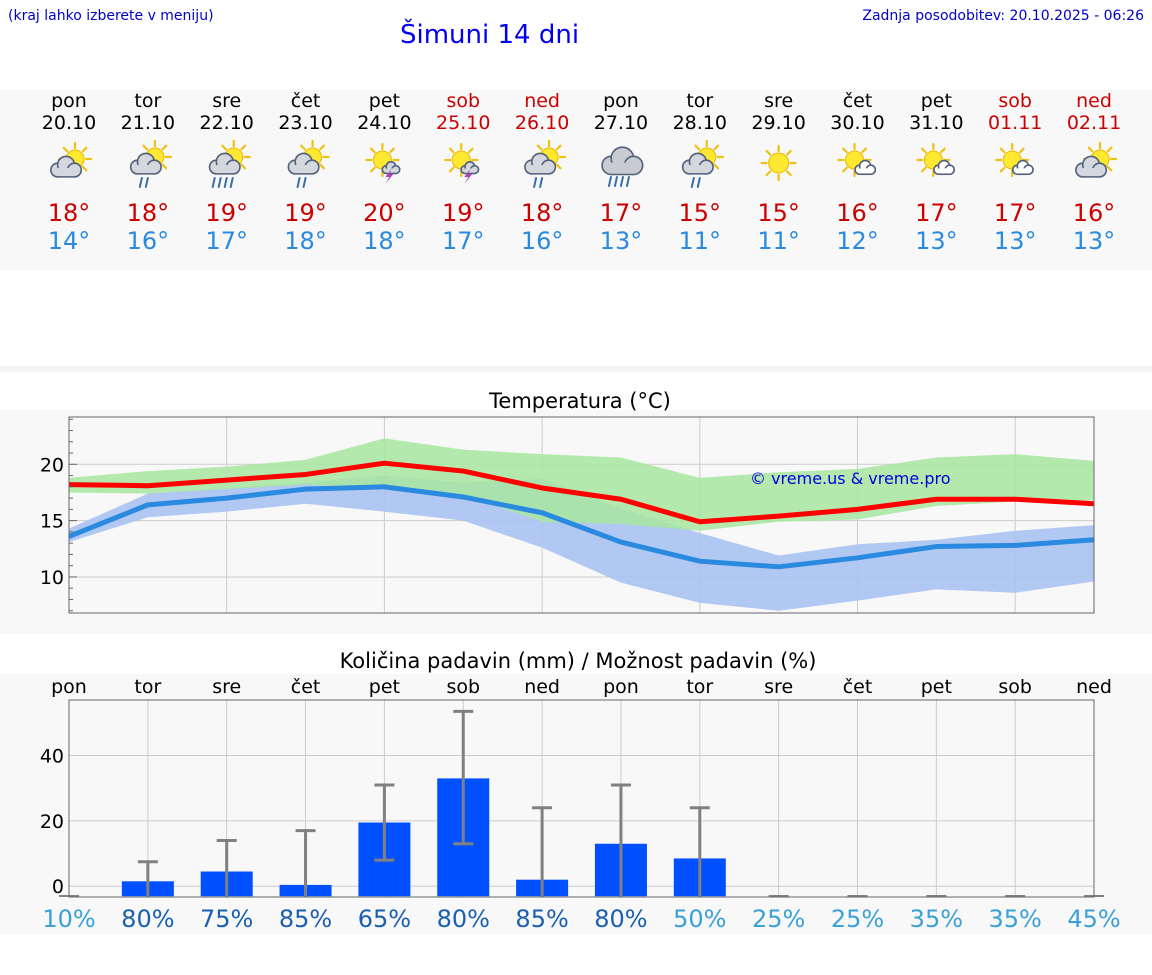  Describe the element at coordinates (857, 123) in the screenshot. I see `day-date: 30.10` at that location.